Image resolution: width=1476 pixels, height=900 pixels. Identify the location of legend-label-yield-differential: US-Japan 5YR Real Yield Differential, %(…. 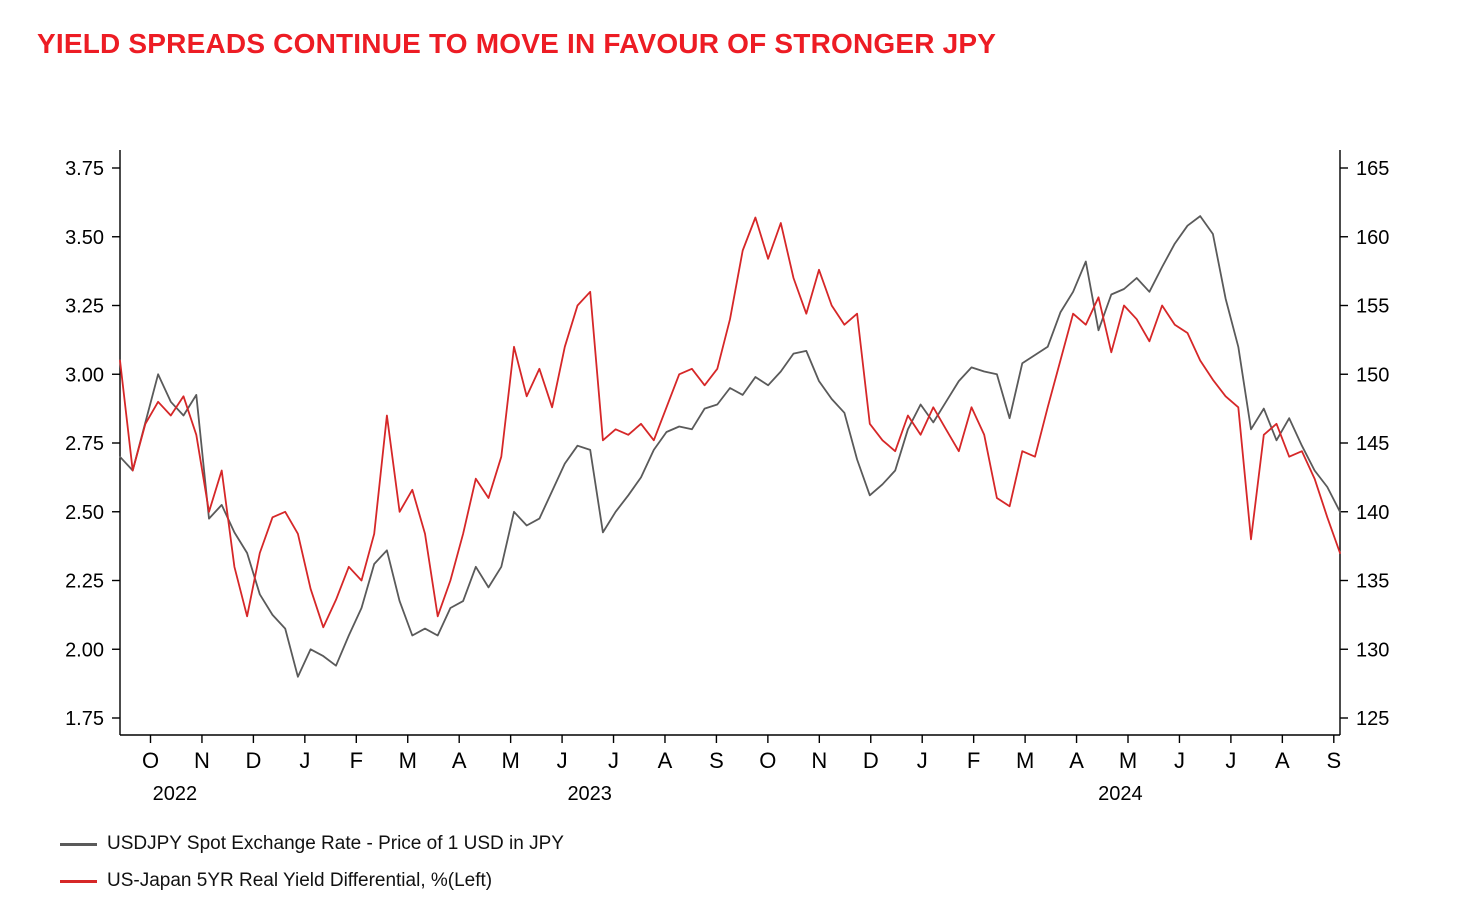
(300, 880).